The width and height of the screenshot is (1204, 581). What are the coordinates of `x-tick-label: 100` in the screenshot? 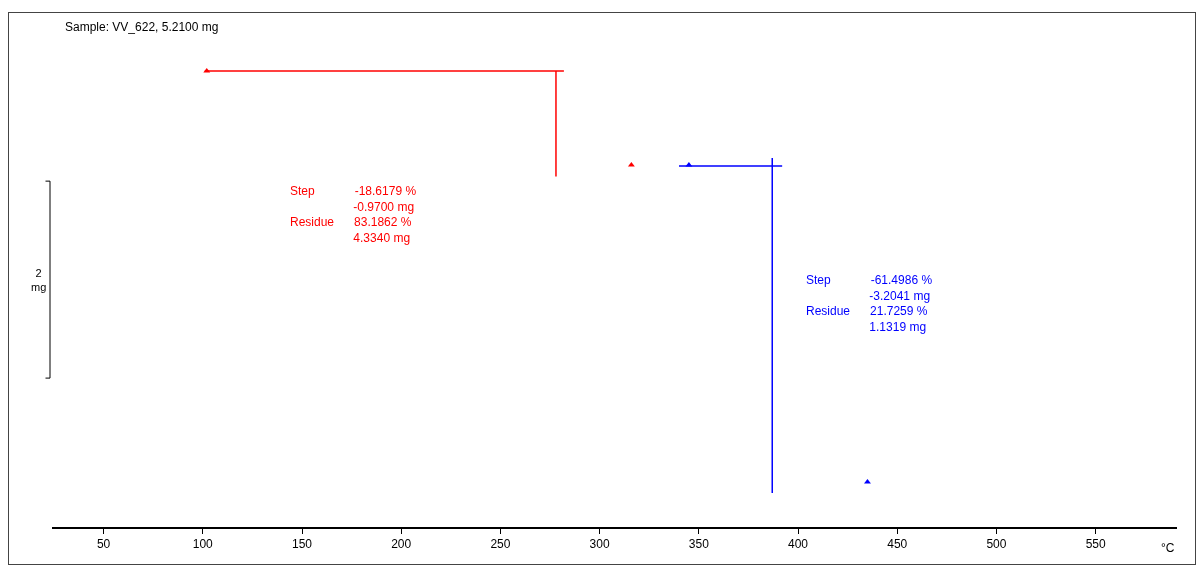 It's located at (203, 543).